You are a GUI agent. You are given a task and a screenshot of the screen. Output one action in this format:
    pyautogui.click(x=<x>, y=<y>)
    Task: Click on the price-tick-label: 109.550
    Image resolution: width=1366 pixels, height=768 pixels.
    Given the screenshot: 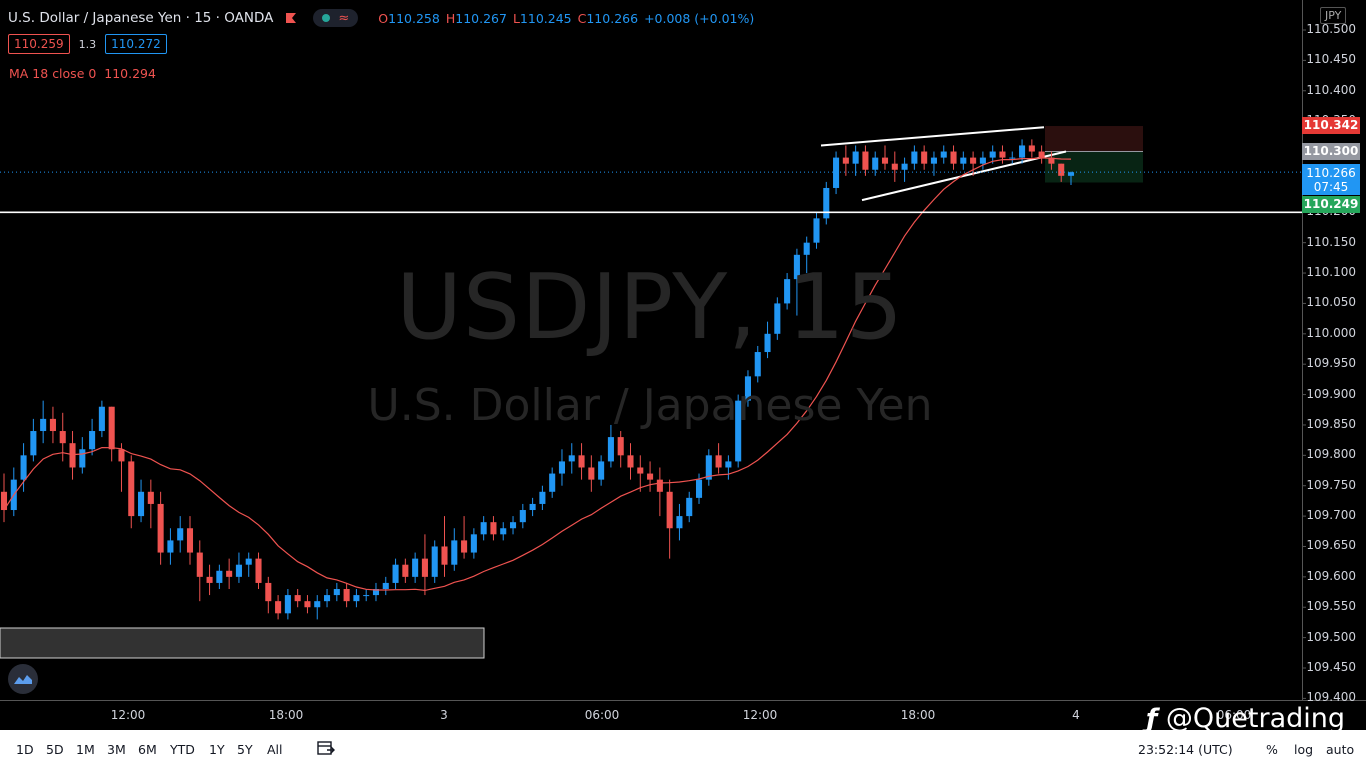 What is the action you would take?
    pyautogui.click(x=1331, y=606)
    